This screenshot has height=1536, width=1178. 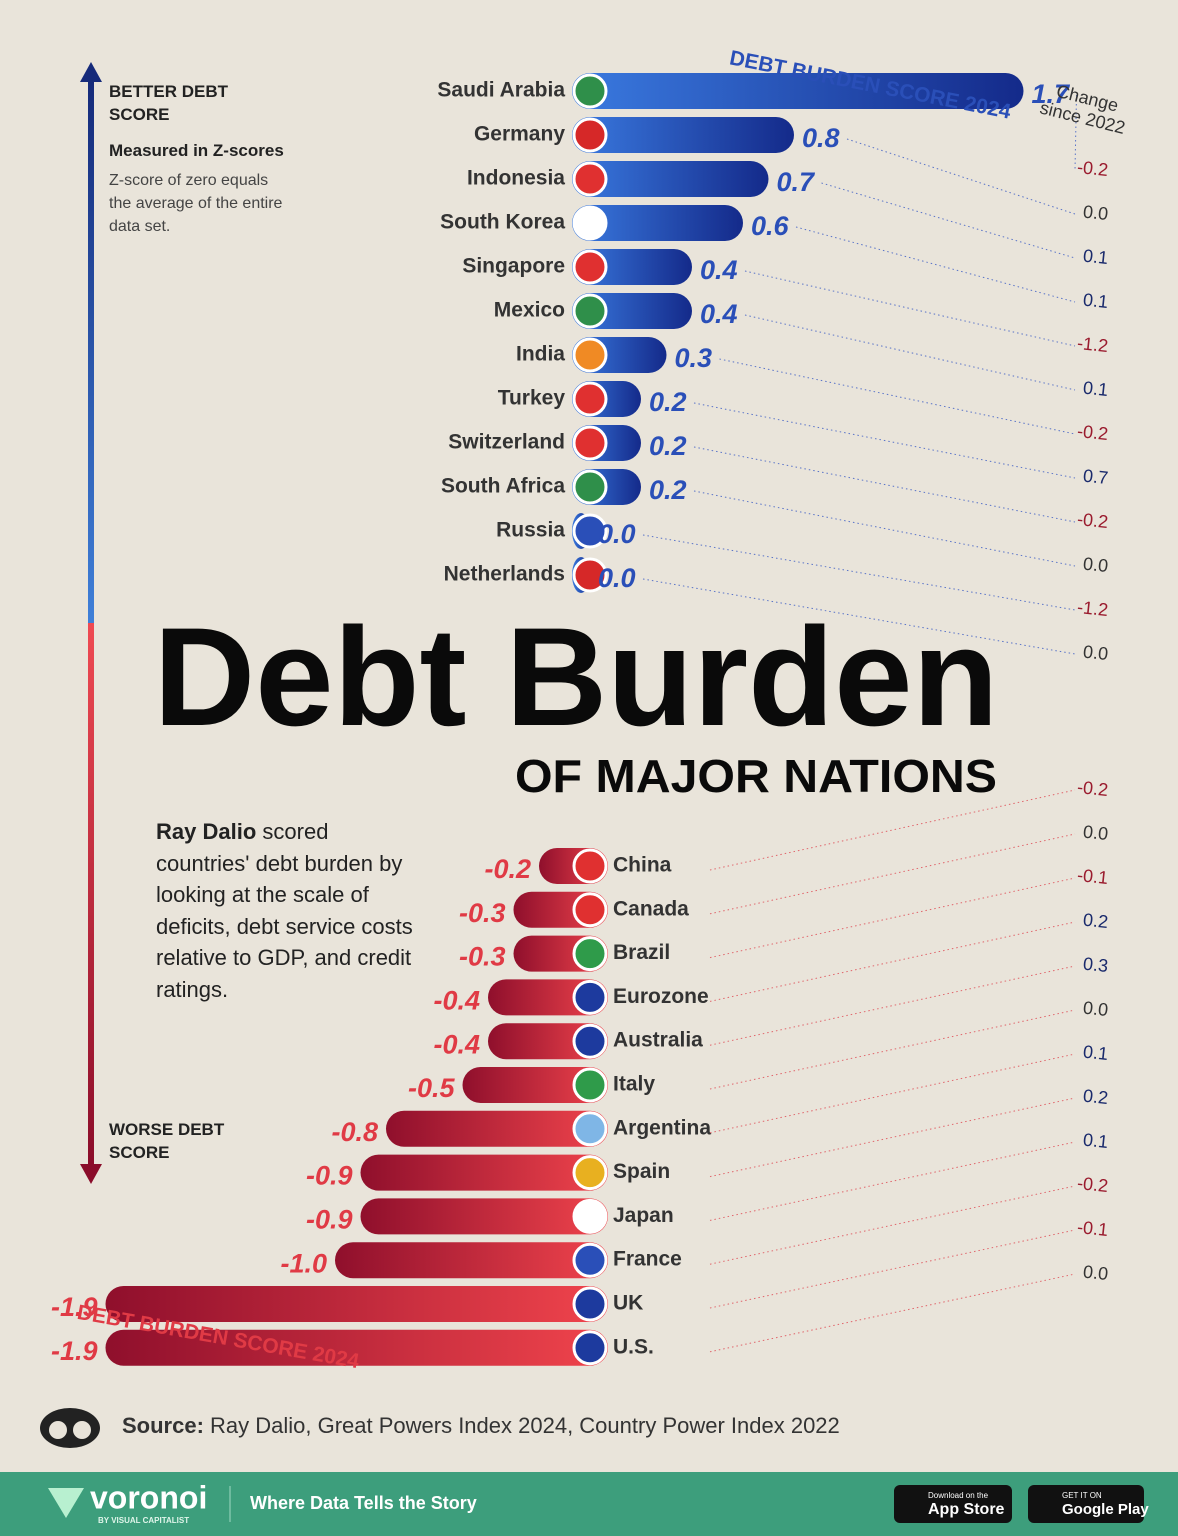 I want to click on change-label: -1.2, so click(x=1092, y=344).